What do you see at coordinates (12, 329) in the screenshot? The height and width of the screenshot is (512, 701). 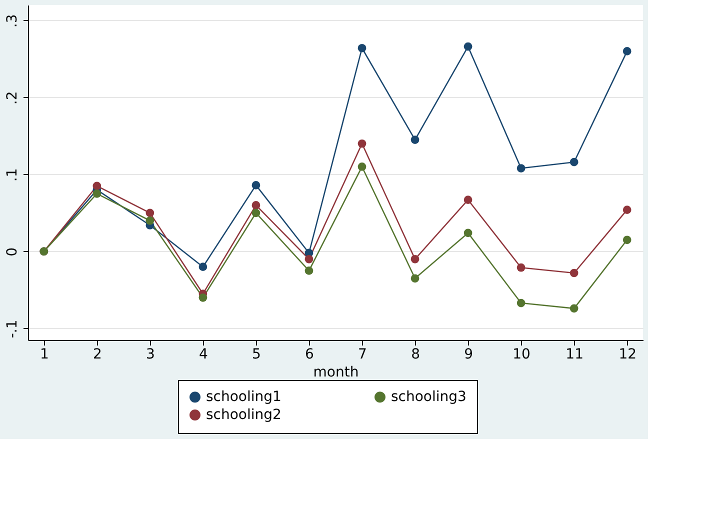 I see `y-tick-label: -.1` at bounding box center [12, 329].